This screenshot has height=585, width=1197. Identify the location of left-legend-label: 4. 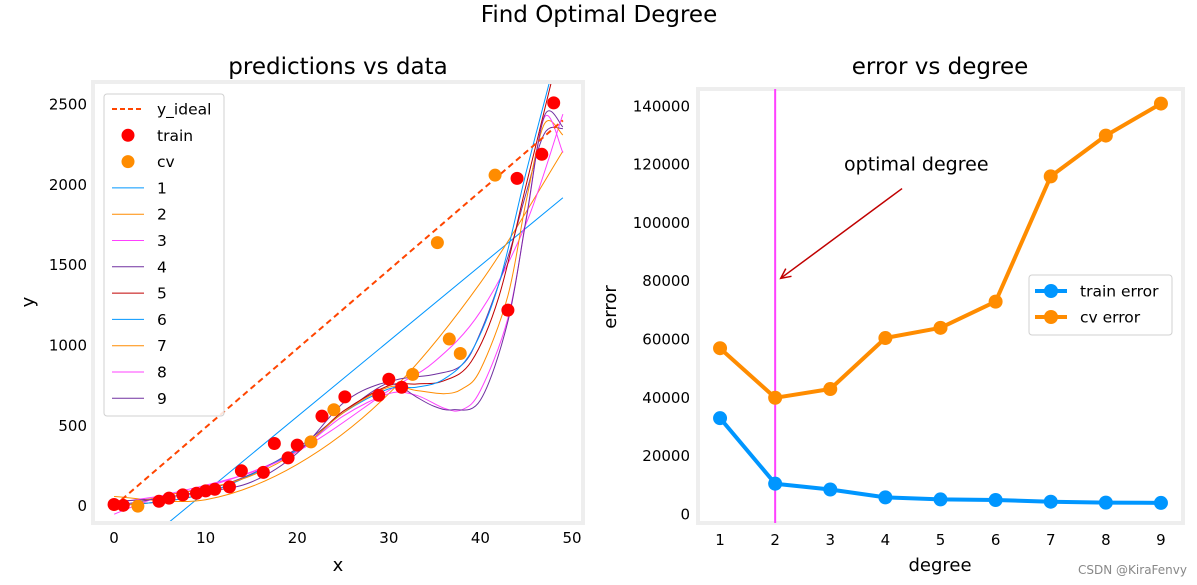
(162, 267).